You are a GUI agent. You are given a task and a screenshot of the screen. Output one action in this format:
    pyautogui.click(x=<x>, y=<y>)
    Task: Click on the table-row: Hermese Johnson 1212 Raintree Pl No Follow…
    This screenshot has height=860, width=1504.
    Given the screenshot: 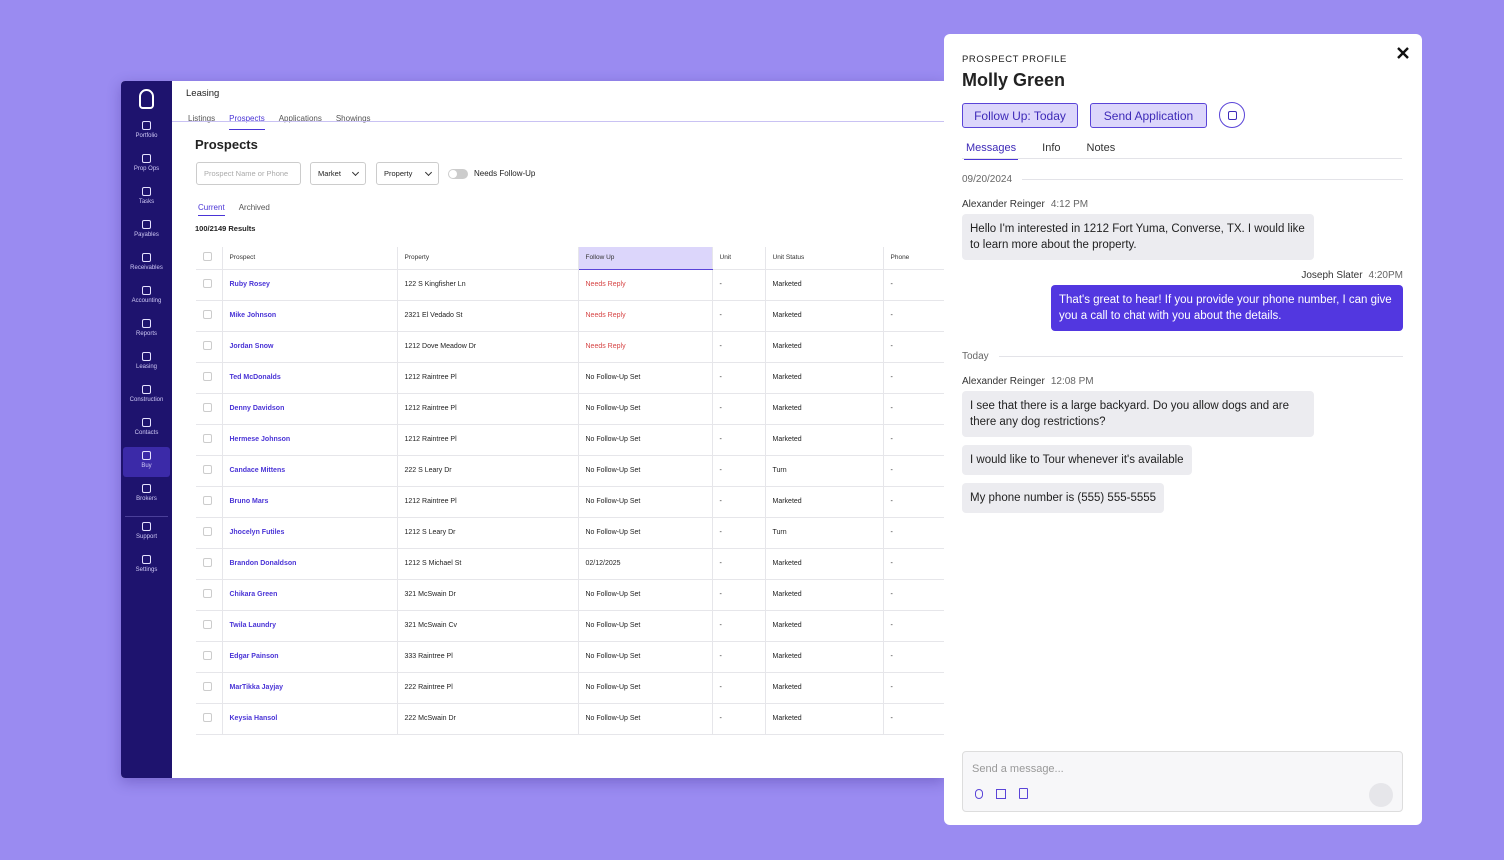 What is the action you would take?
    pyautogui.click(x=570, y=440)
    